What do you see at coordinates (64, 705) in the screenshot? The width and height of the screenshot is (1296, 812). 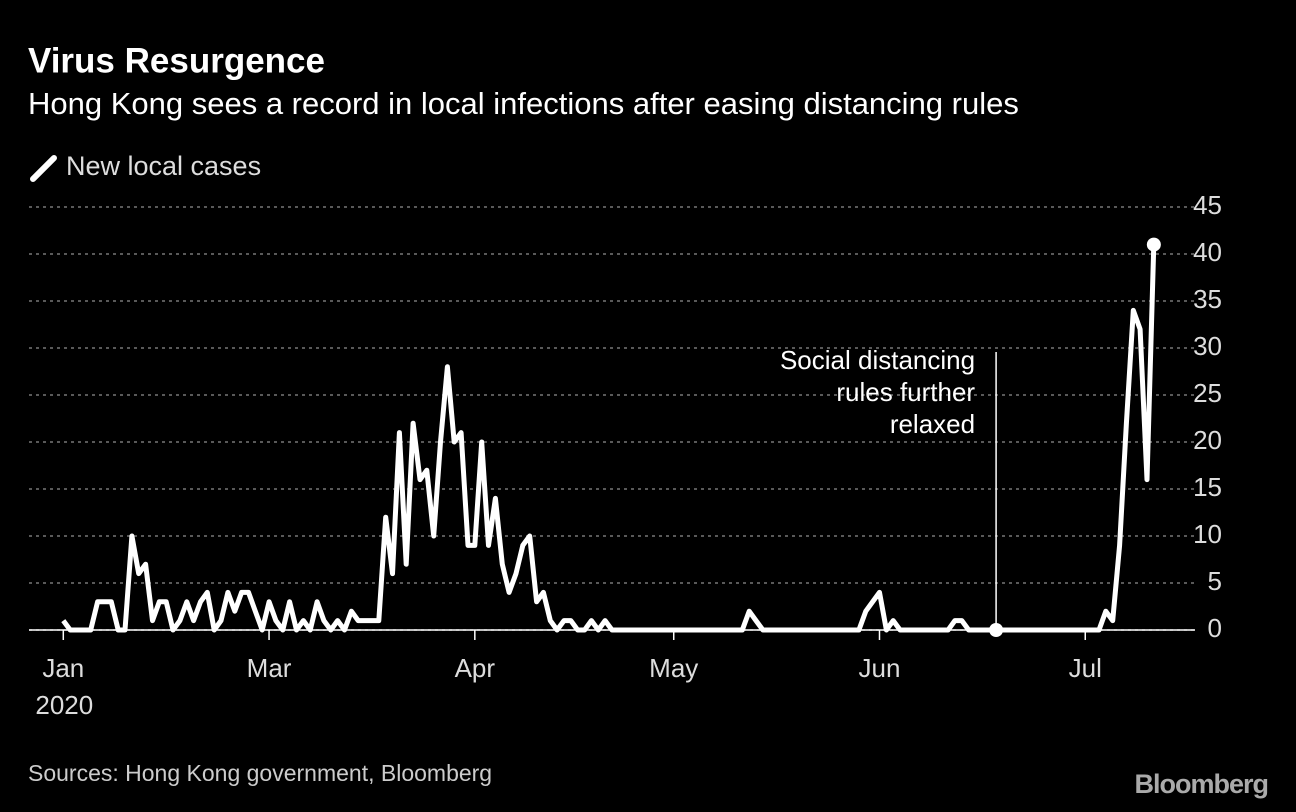 I see `x-tick-sublabel: 2020` at bounding box center [64, 705].